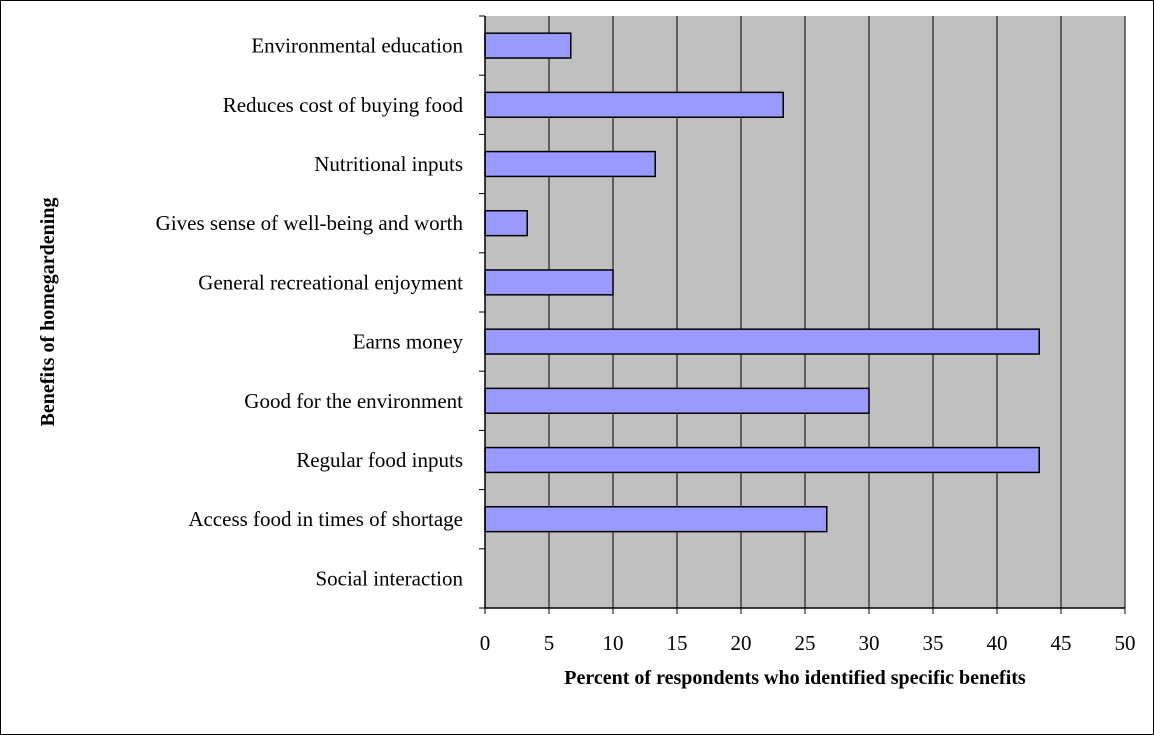 The width and height of the screenshot is (1154, 735). What do you see at coordinates (388, 164) in the screenshot?
I see `category-label: Nutritional inputs` at bounding box center [388, 164].